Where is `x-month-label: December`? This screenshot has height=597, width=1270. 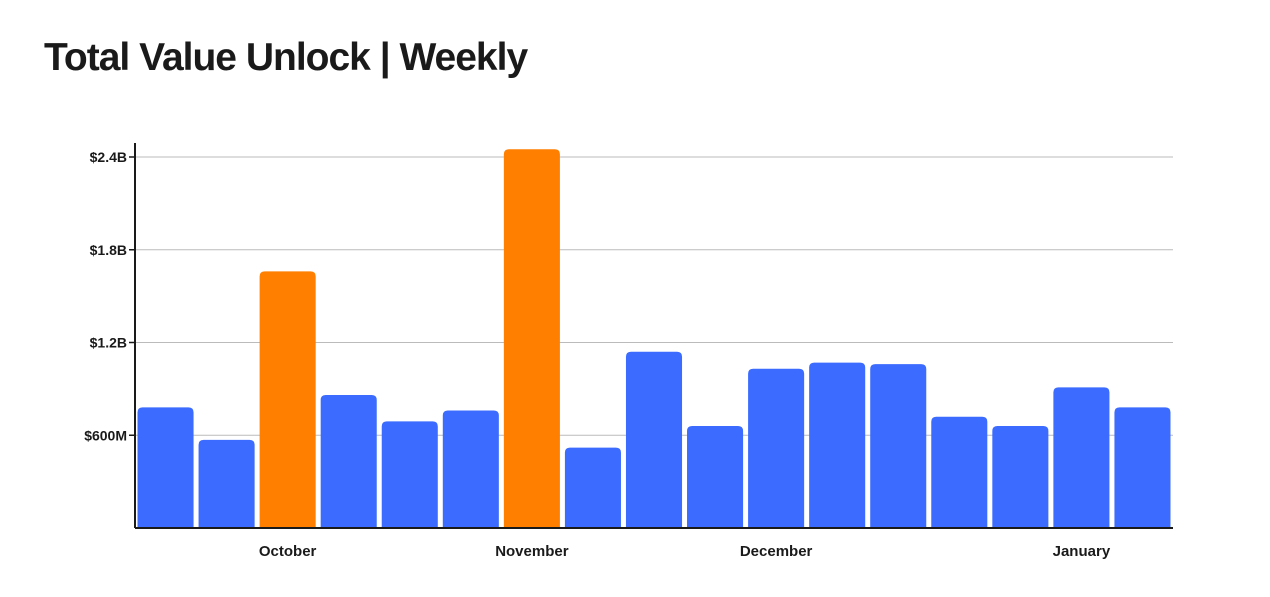
x-month-label: December is located at coordinates (776, 551).